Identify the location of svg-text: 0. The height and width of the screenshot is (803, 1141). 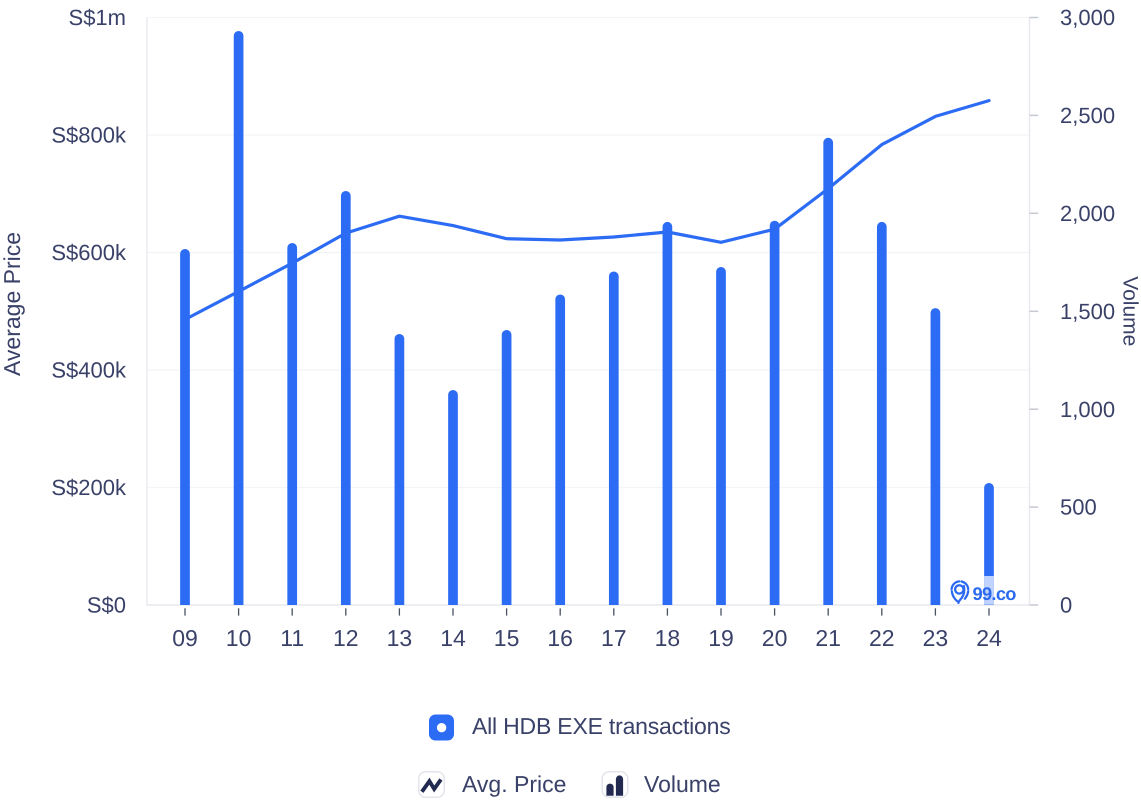
(1066, 605).